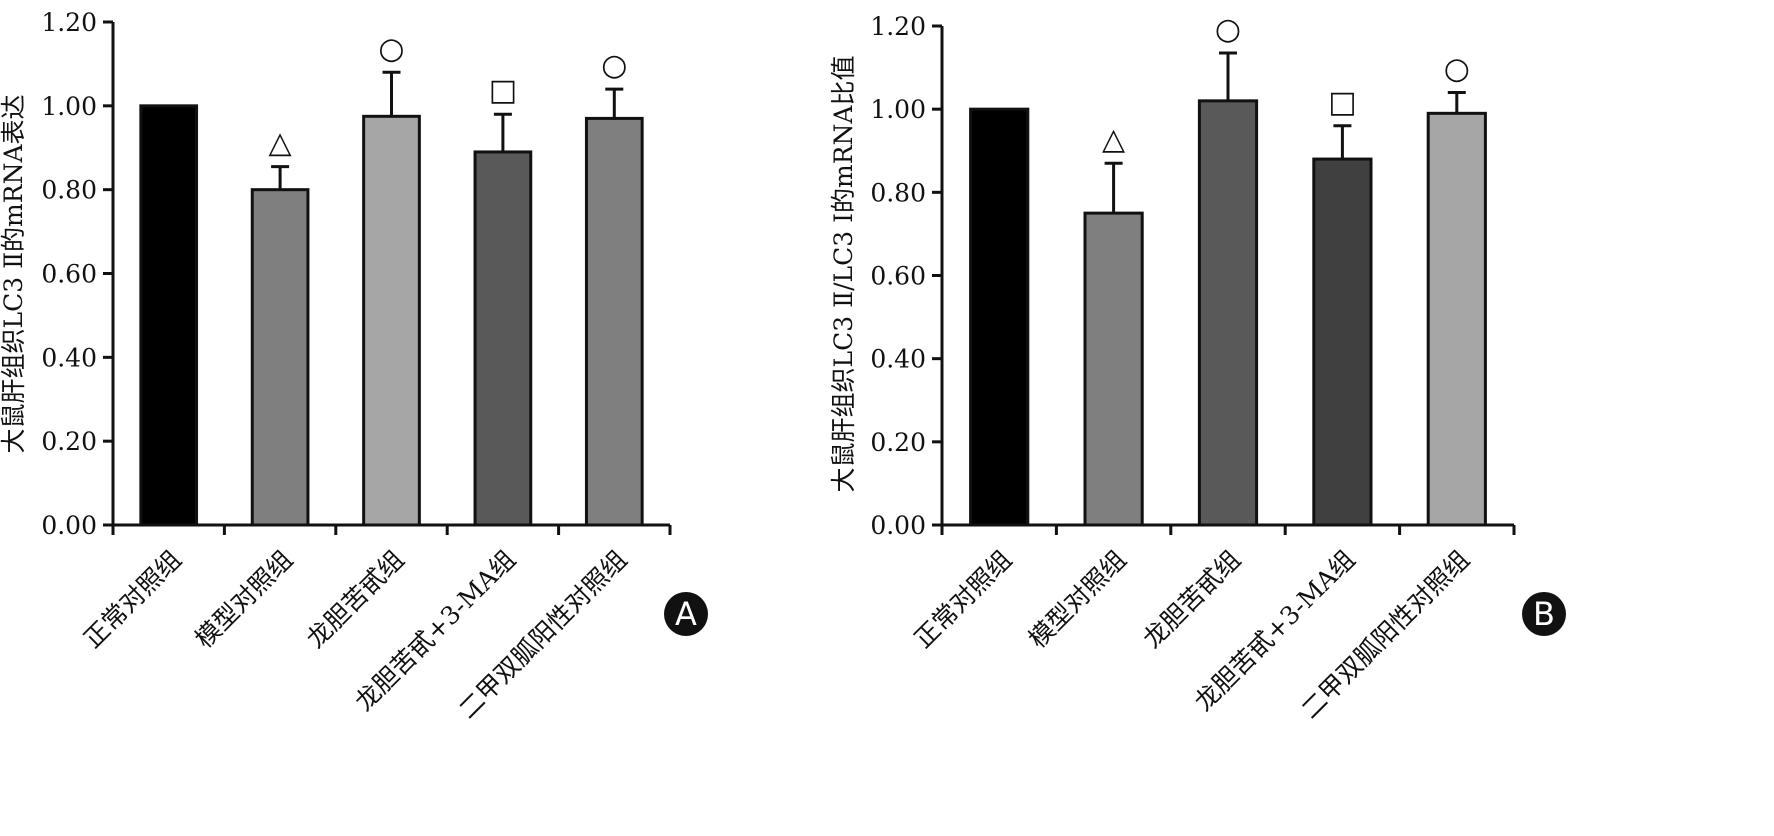  What do you see at coordinates (898, 192) in the screenshot?
I see `panel-b-y-tick-label: 0.80` at bounding box center [898, 192].